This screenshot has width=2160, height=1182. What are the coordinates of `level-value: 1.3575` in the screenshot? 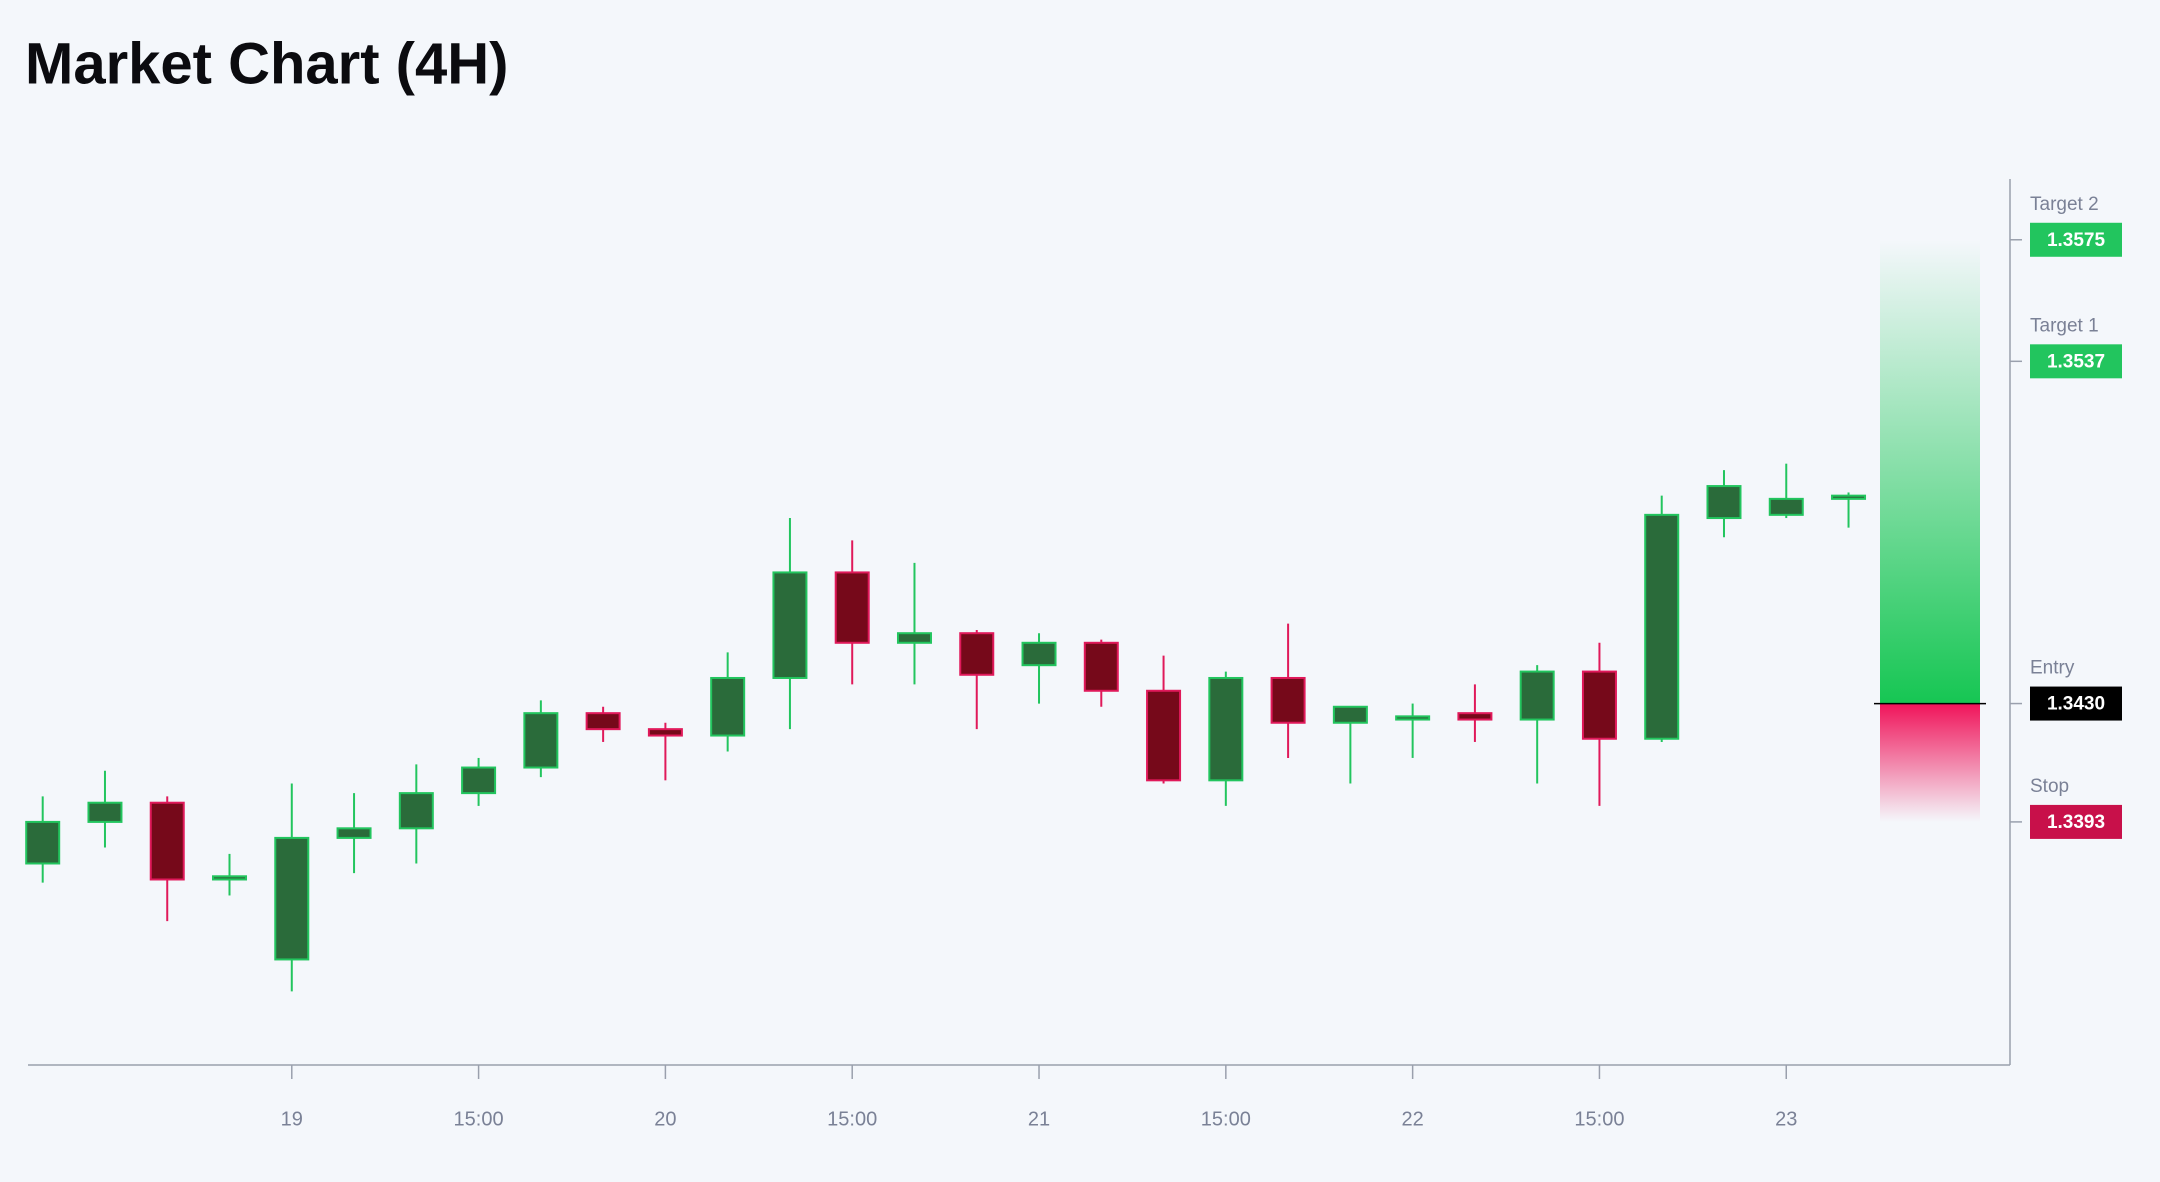 It's located at (2076, 240).